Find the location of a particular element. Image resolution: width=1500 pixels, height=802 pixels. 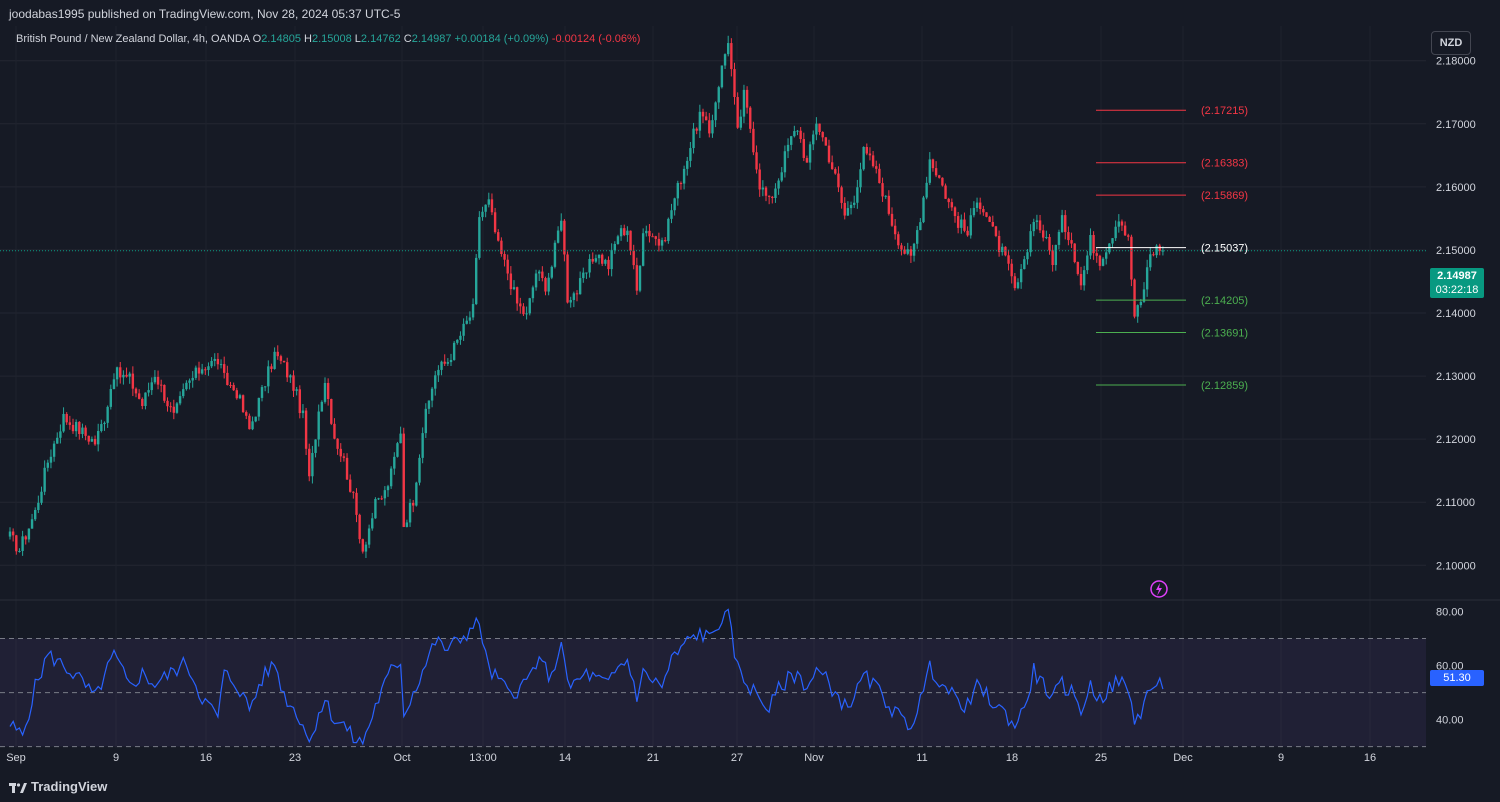

open-value: 2.14805 is located at coordinates (281, 39).